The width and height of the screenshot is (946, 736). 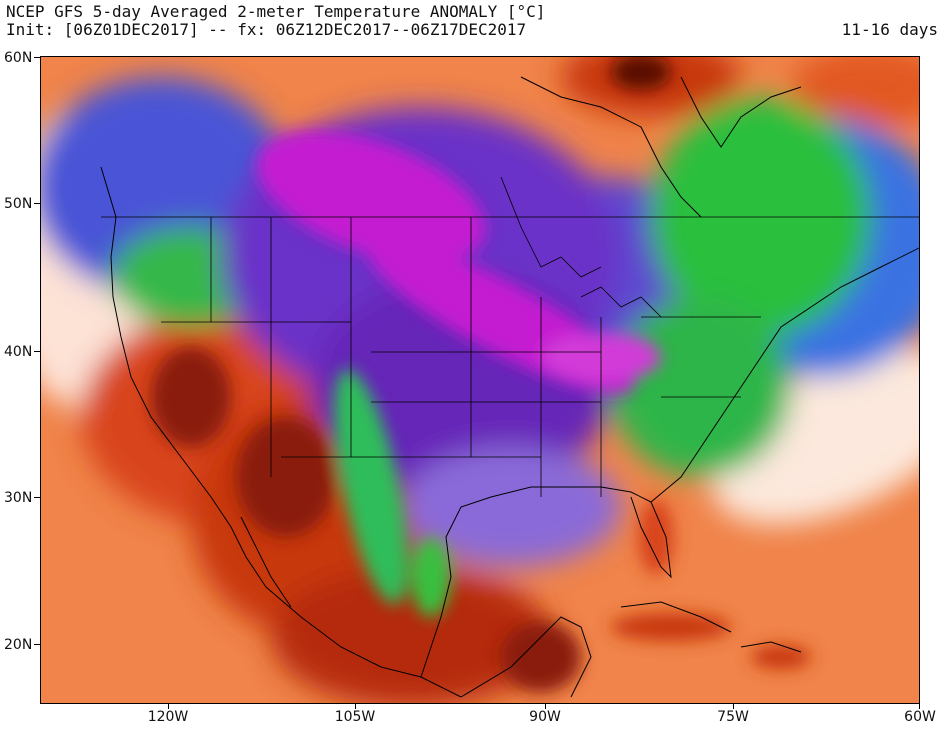 What do you see at coordinates (18, 204) in the screenshot?
I see `lat-label-50n: 50N` at bounding box center [18, 204].